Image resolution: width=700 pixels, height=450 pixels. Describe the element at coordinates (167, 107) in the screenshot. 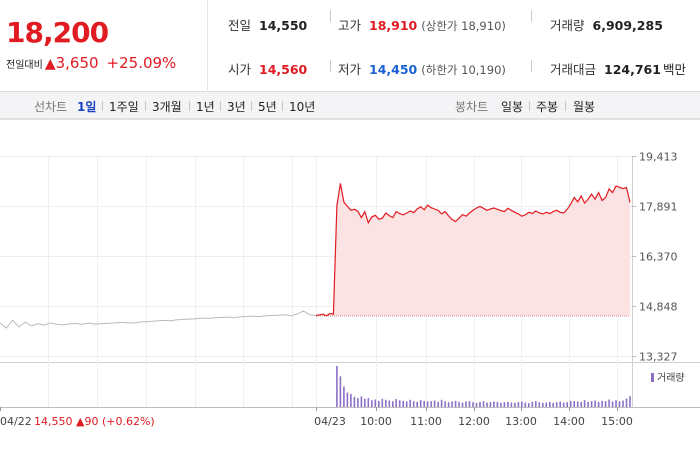

I see `tab-3-months: 3개월` at that location.